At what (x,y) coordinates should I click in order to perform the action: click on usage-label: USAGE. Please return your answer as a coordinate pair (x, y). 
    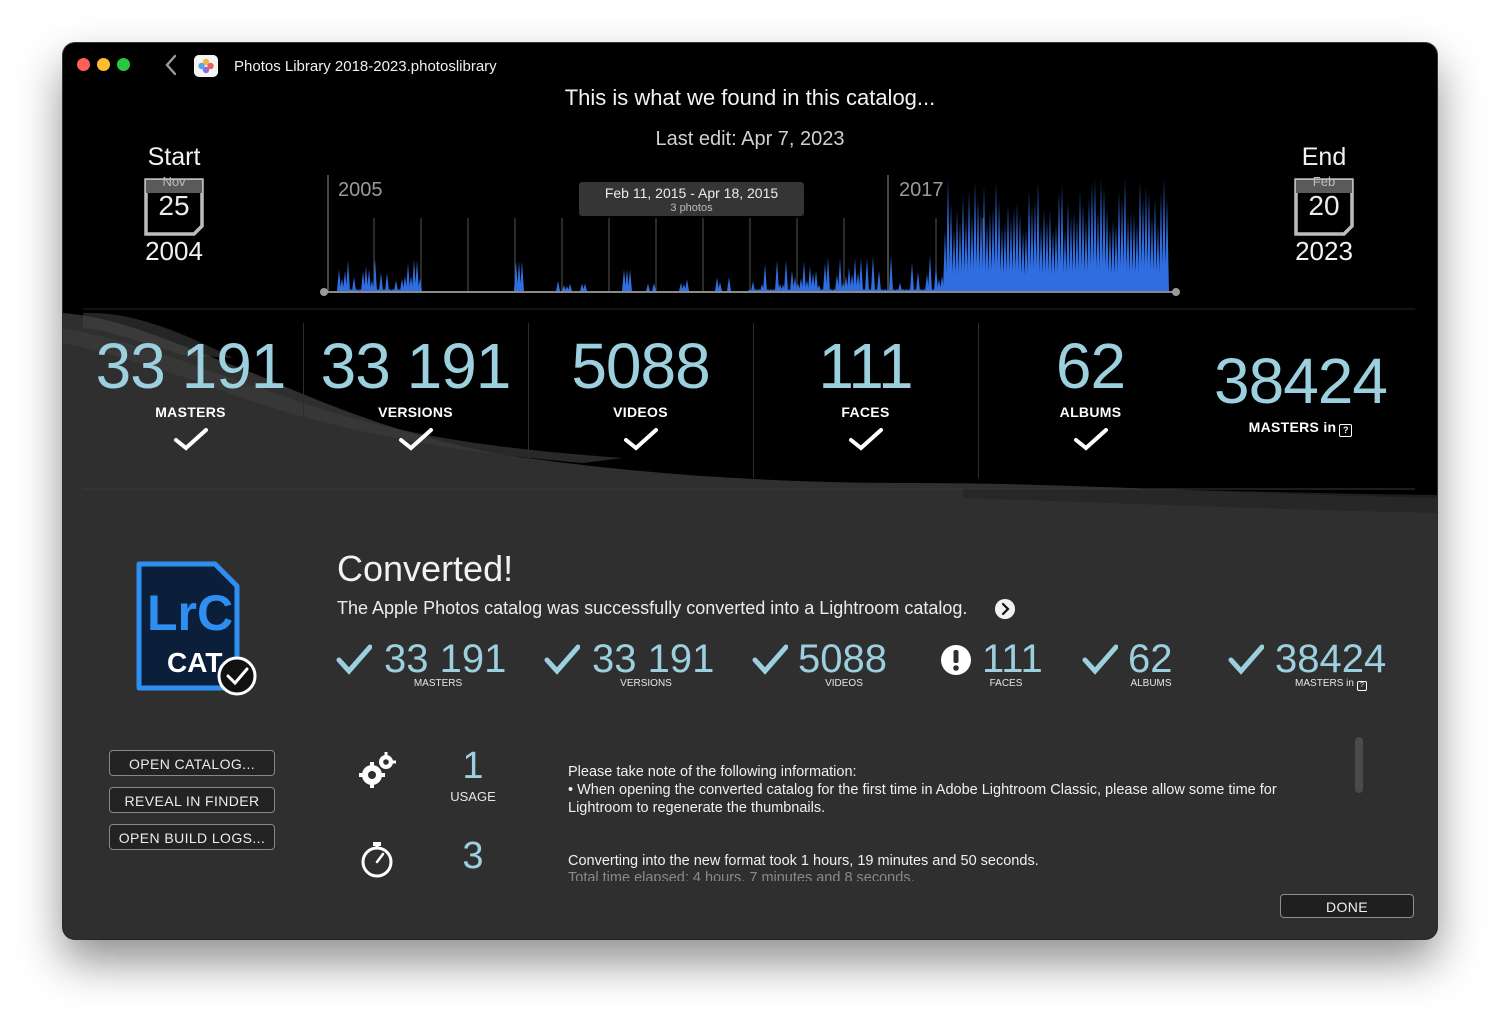
    Looking at the image, I should click on (473, 796).